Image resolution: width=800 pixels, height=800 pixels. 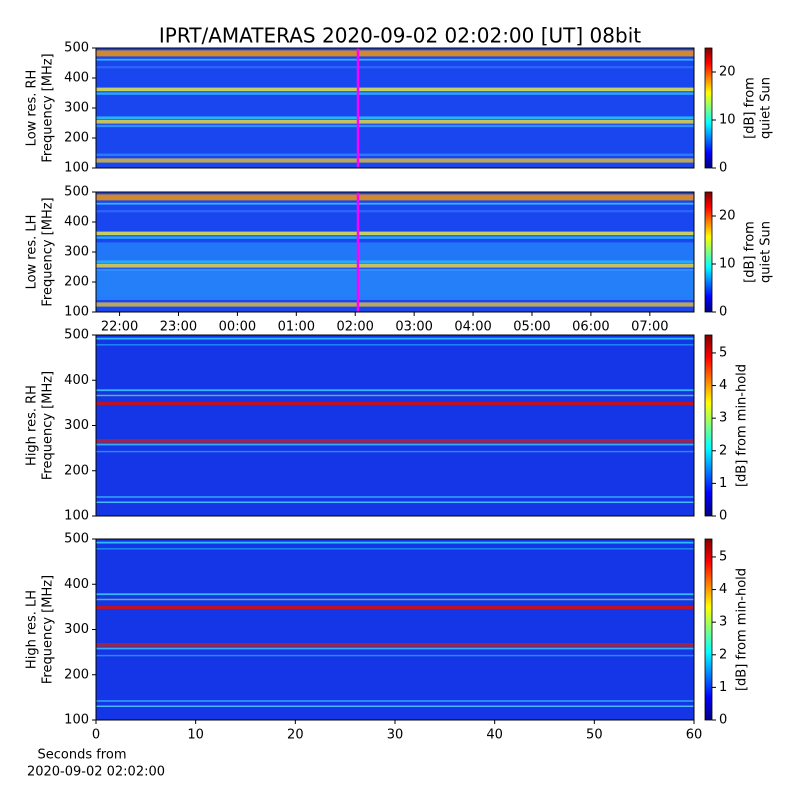 What do you see at coordinates (119, 327) in the screenshot?
I see `x-tick-label: 22:00` at bounding box center [119, 327].